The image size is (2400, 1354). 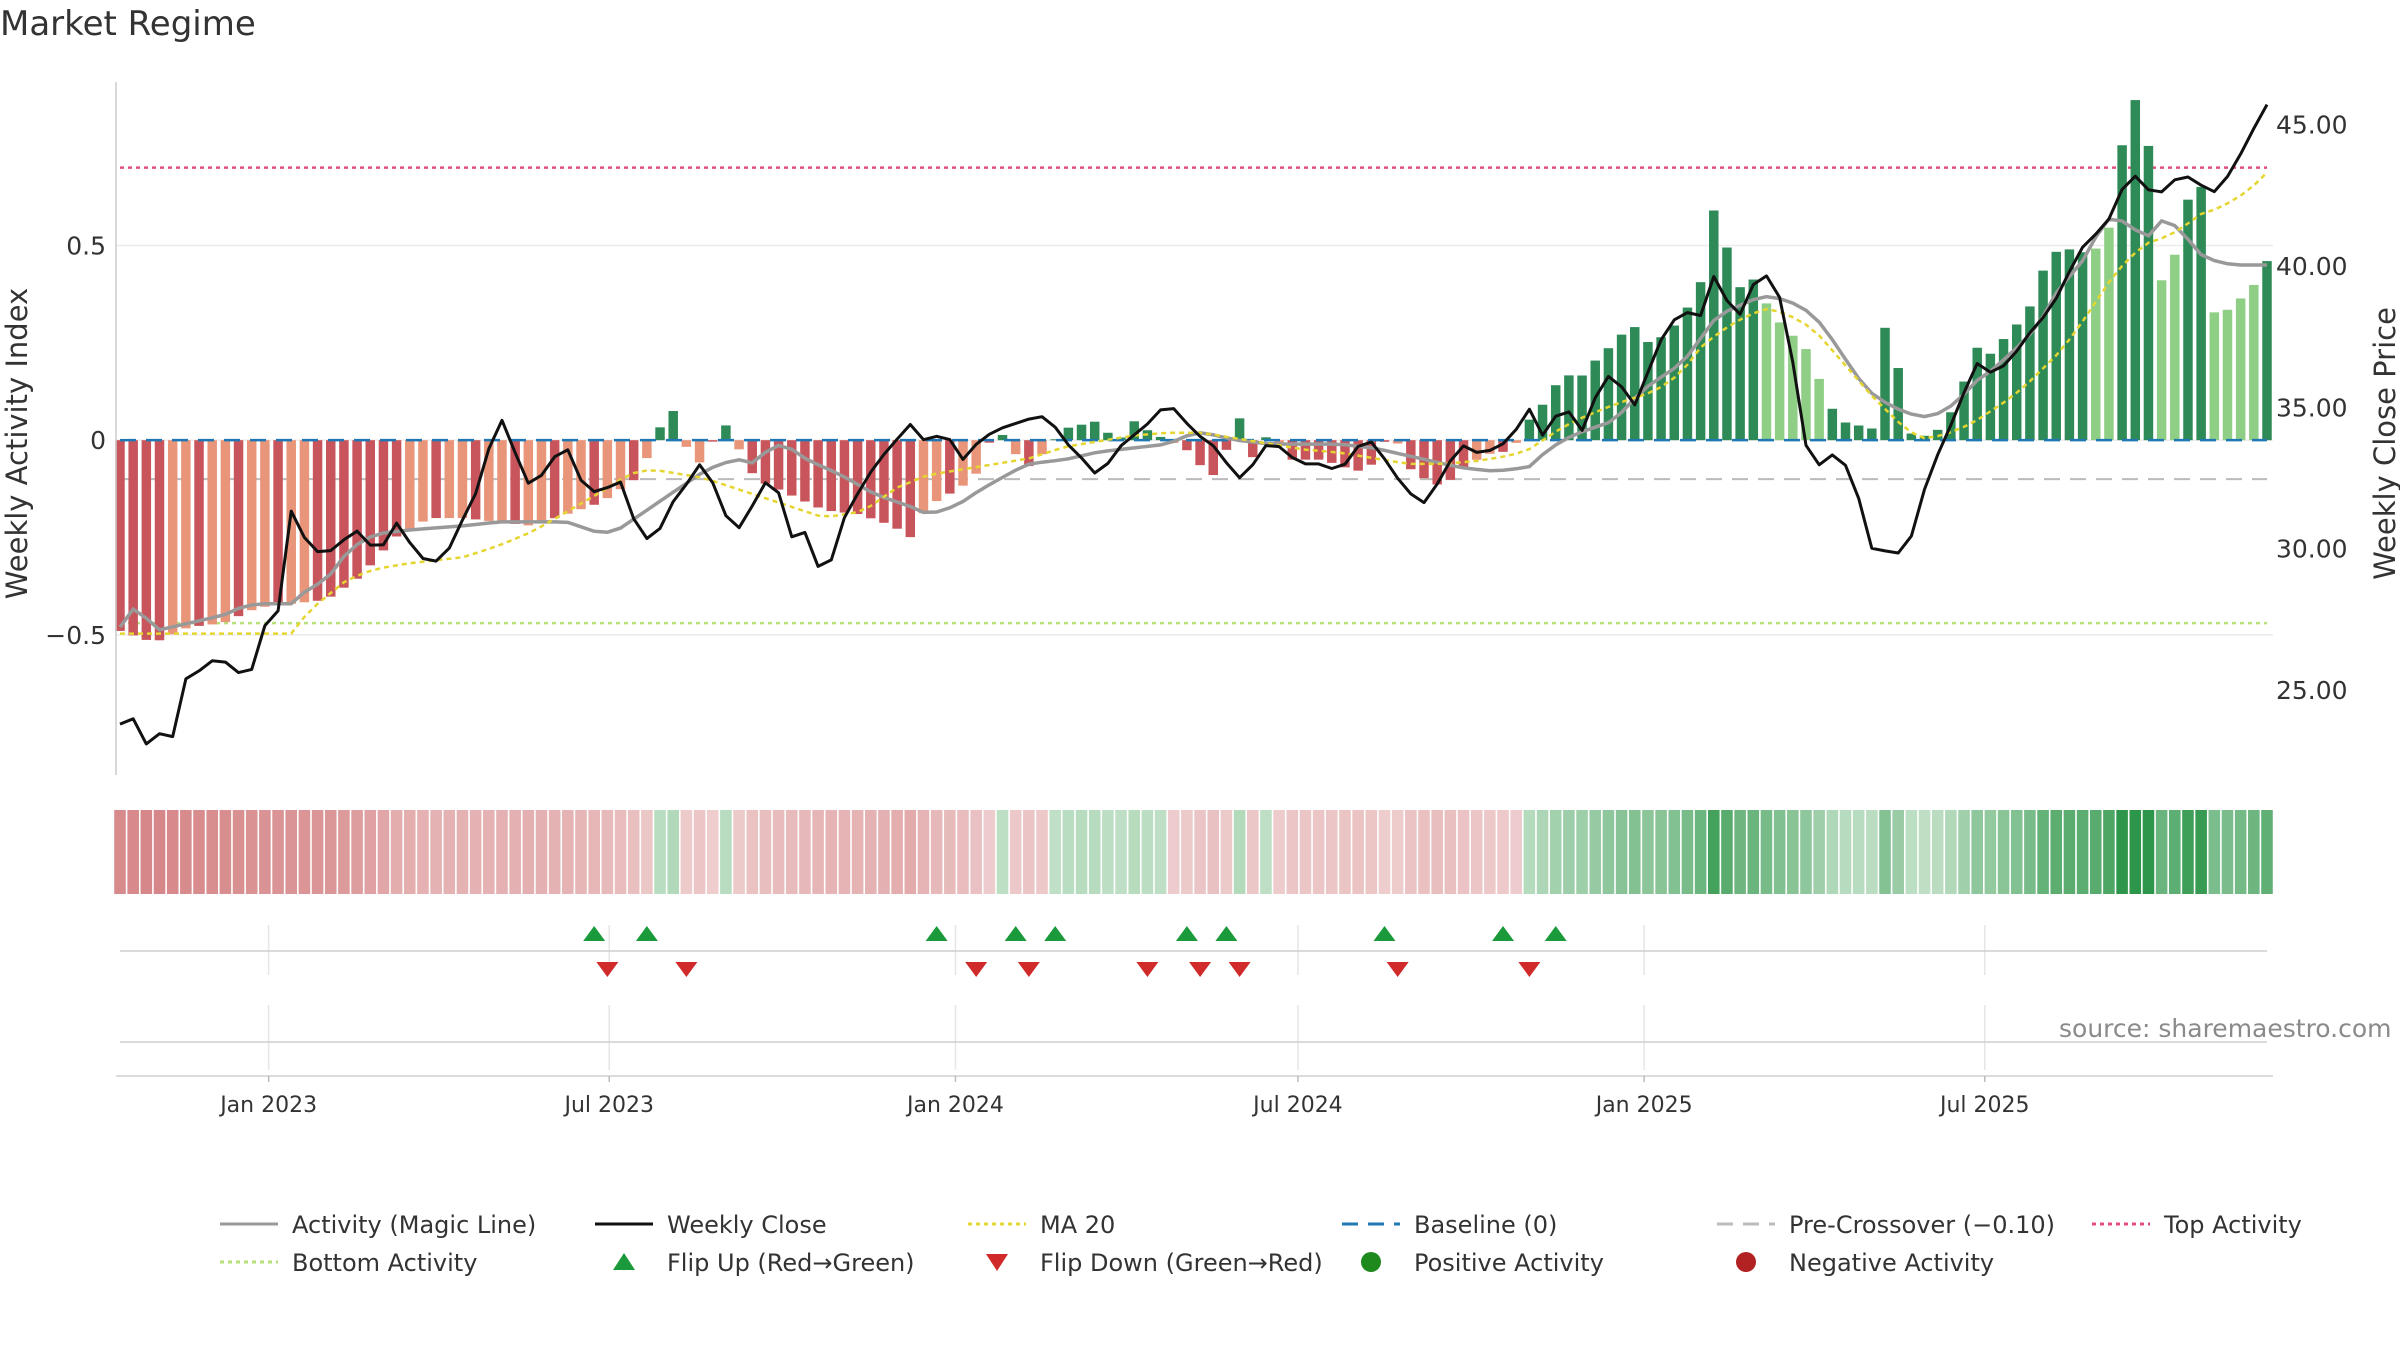 I want to click on legend-label: Weekly Close, so click(x=747, y=1225).